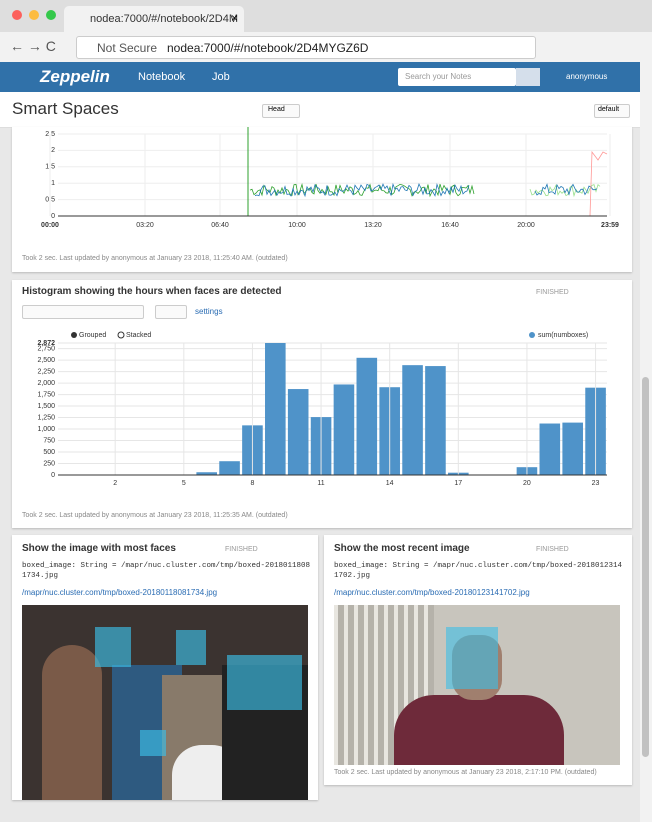  I want to click on x-tick-label: 16:40, so click(450, 225).